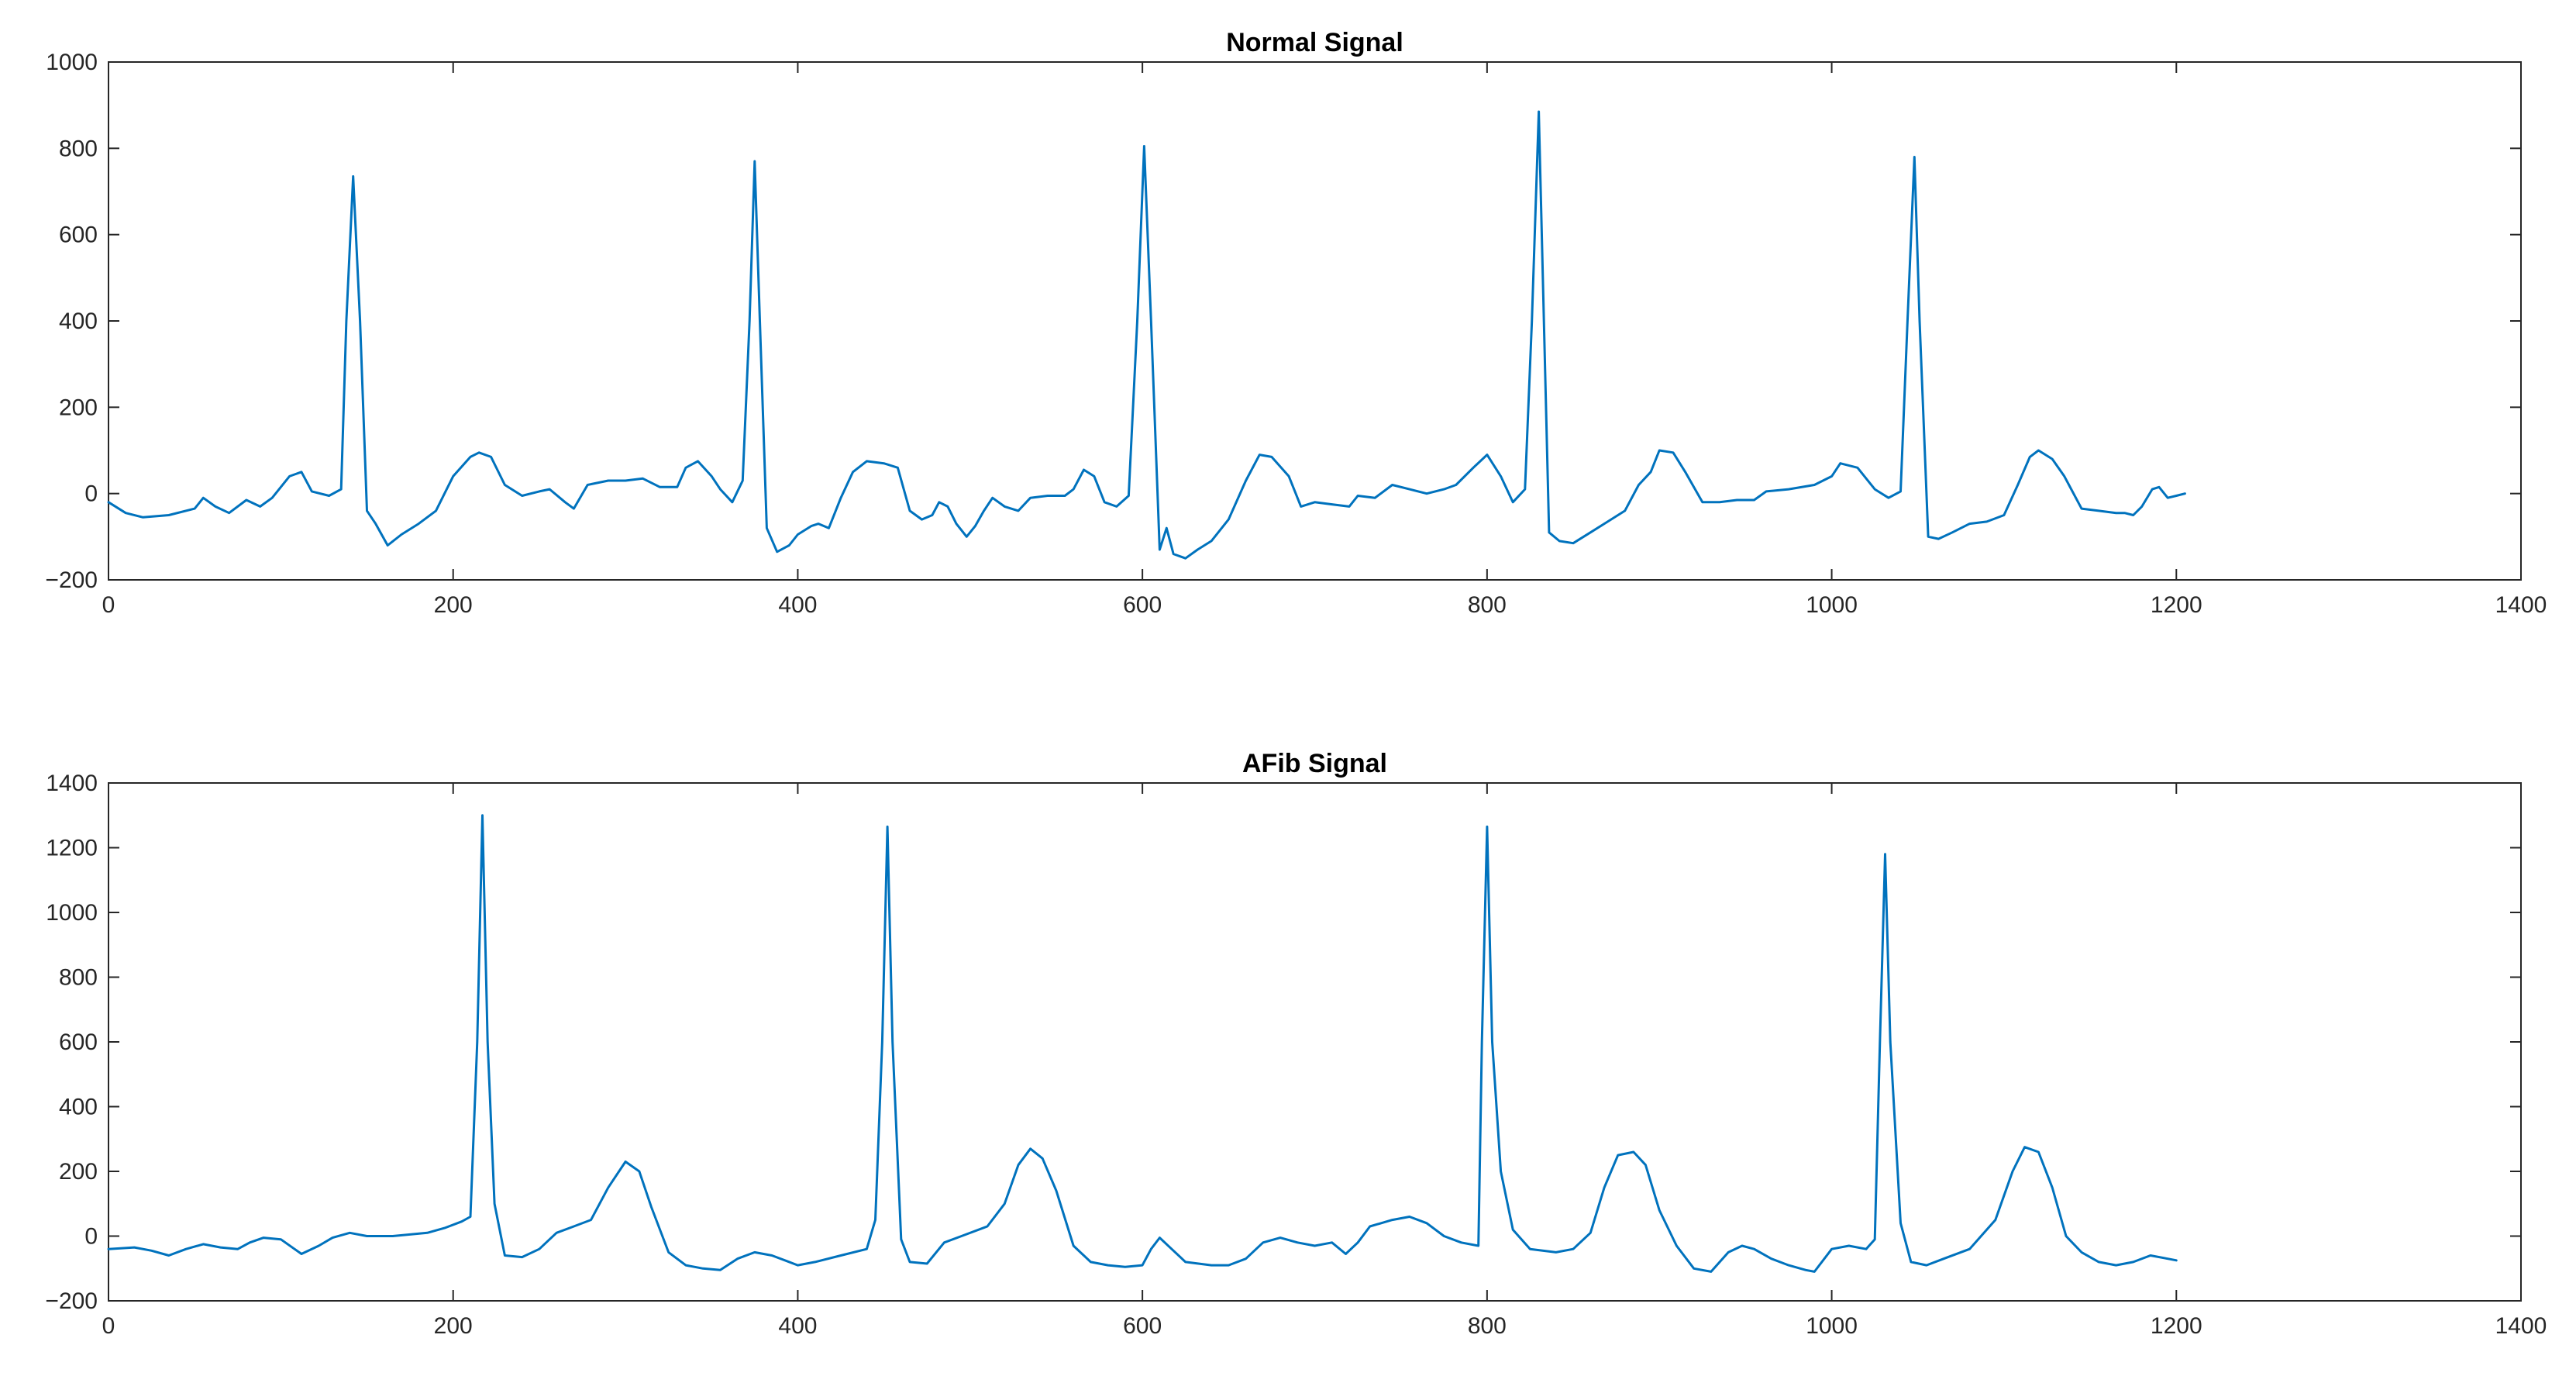 This screenshot has width=2576, height=1383. I want to click on chart-title: Normal Signal, so click(1314, 42).